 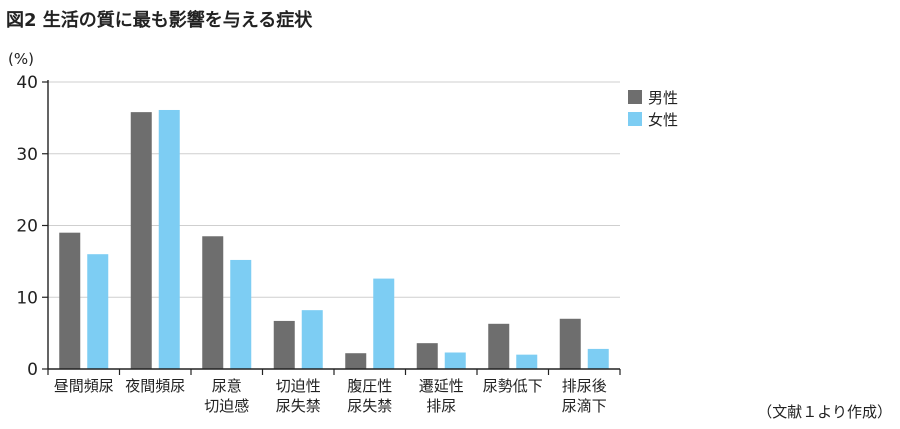 What do you see at coordinates (584, 406) in the screenshot?
I see `x-category-label: 尿滴下` at bounding box center [584, 406].